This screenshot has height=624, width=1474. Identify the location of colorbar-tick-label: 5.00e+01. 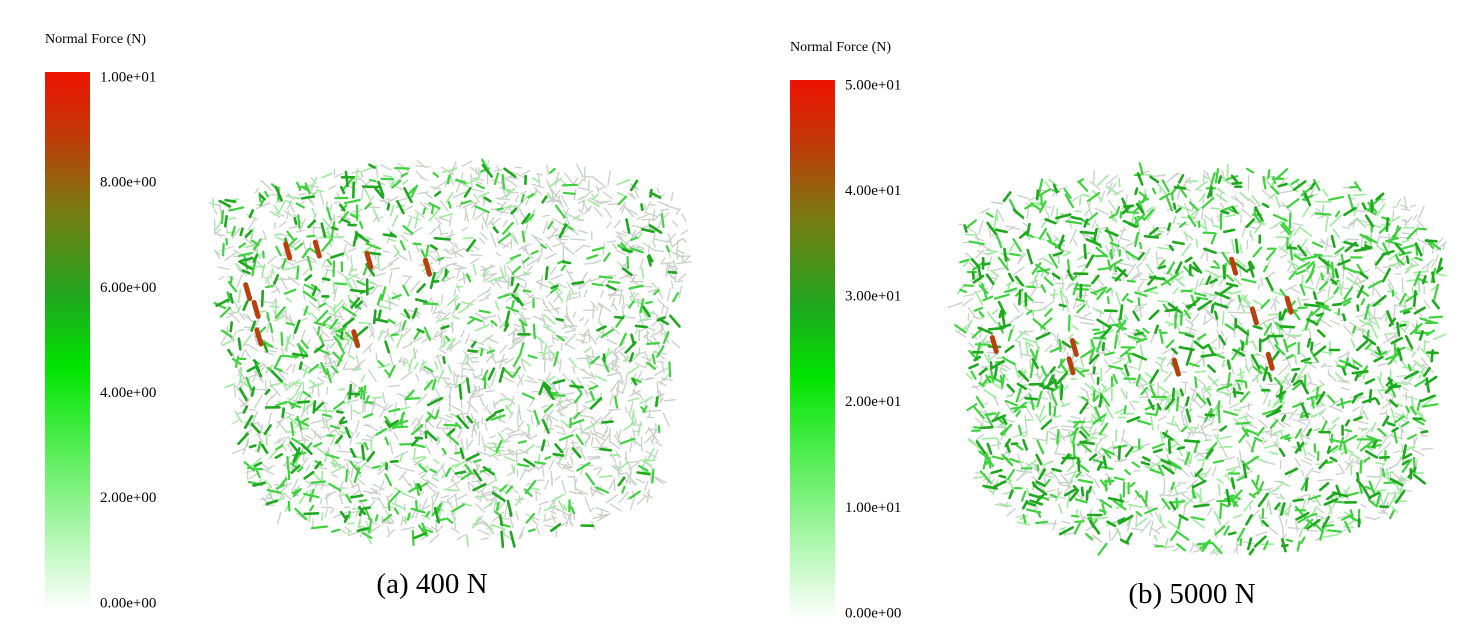
(873, 85).